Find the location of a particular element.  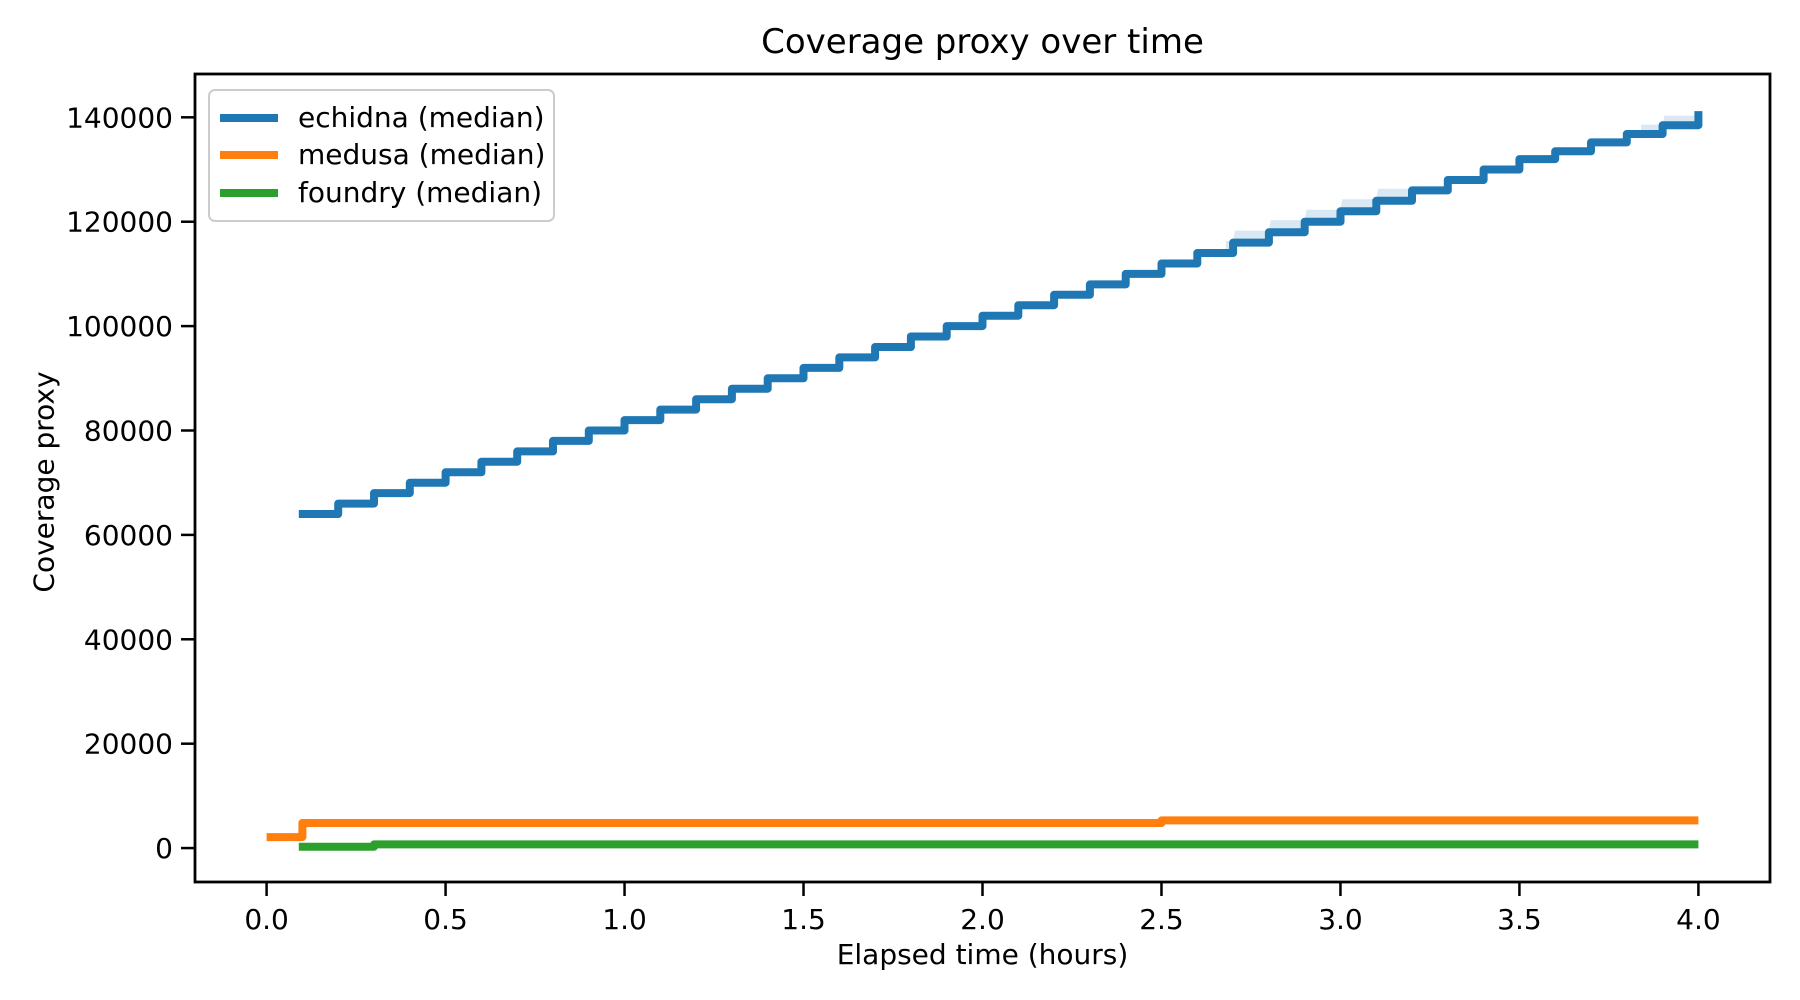

x-tick-label: 1.5 is located at coordinates (803, 919).